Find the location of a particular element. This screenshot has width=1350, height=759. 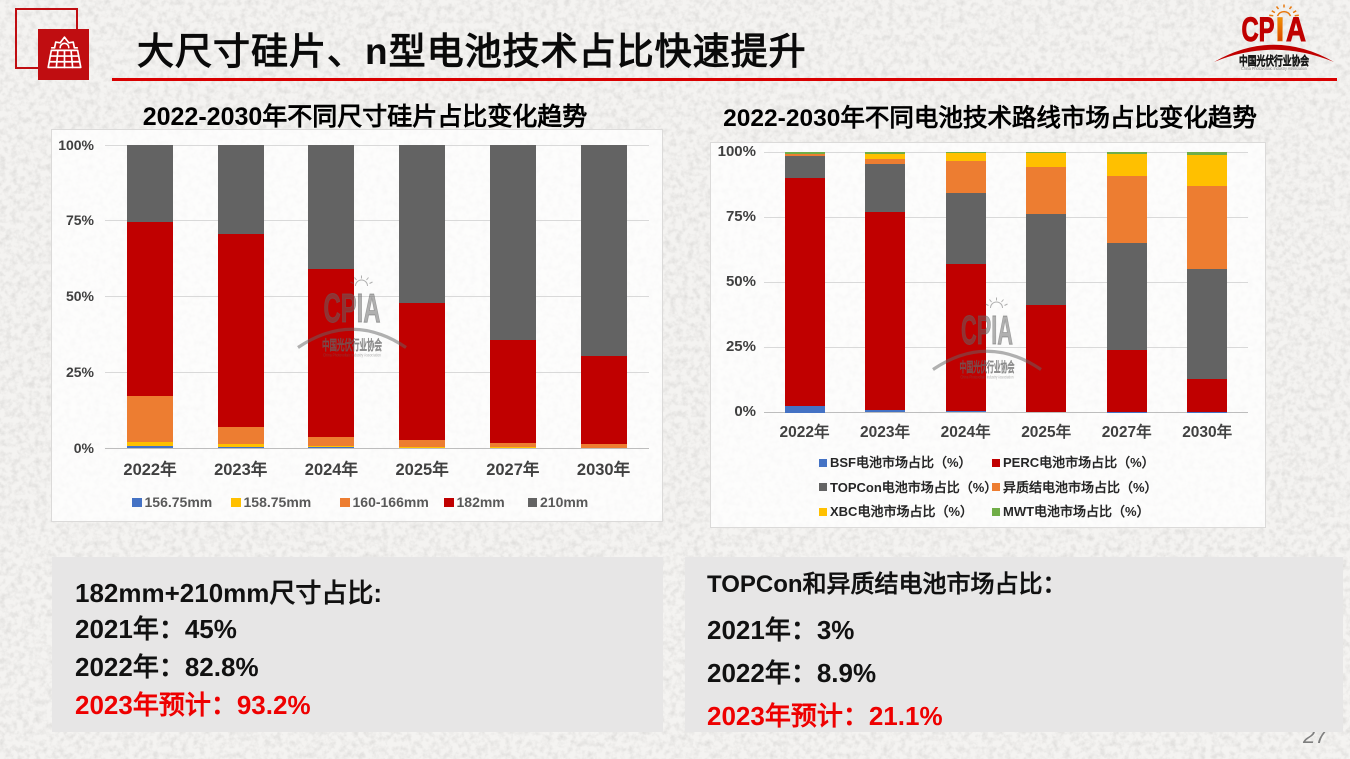

svg-text: A is located at coordinates (1296, 30).